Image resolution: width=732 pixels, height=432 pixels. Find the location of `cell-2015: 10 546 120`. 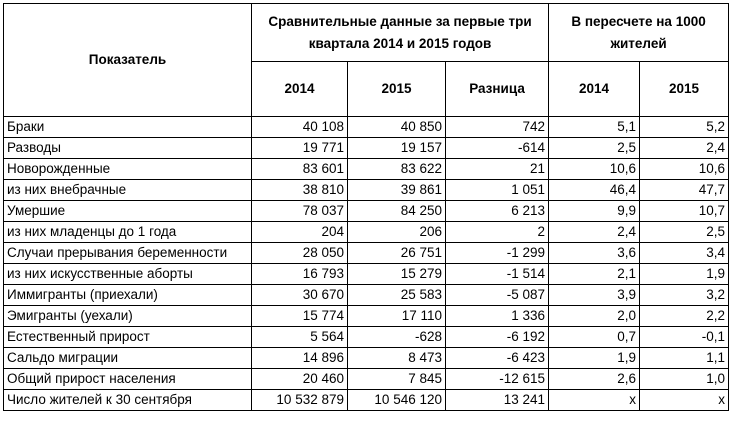

cell-2015: 10 546 120 is located at coordinates (396, 400).